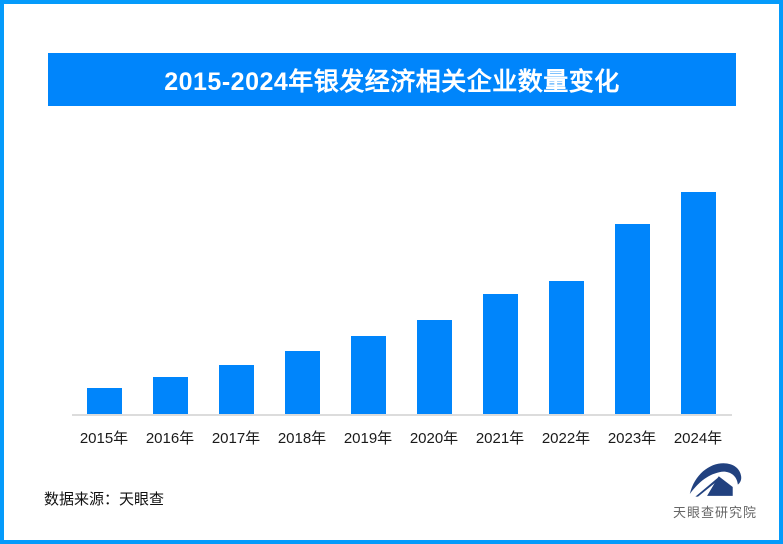  Describe the element at coordinates (714, 512) in the screenshot. I see `publisher-name: 天眼查研究院` at that location.